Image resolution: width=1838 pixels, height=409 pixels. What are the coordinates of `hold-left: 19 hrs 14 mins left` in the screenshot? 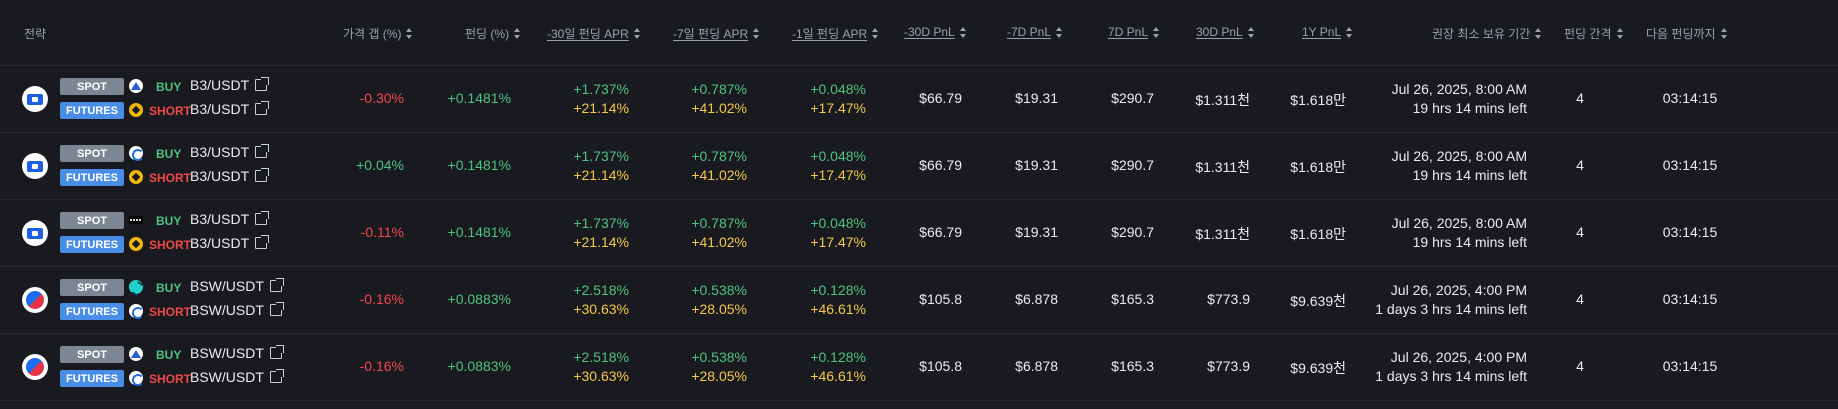 It's located at (1469, 242).